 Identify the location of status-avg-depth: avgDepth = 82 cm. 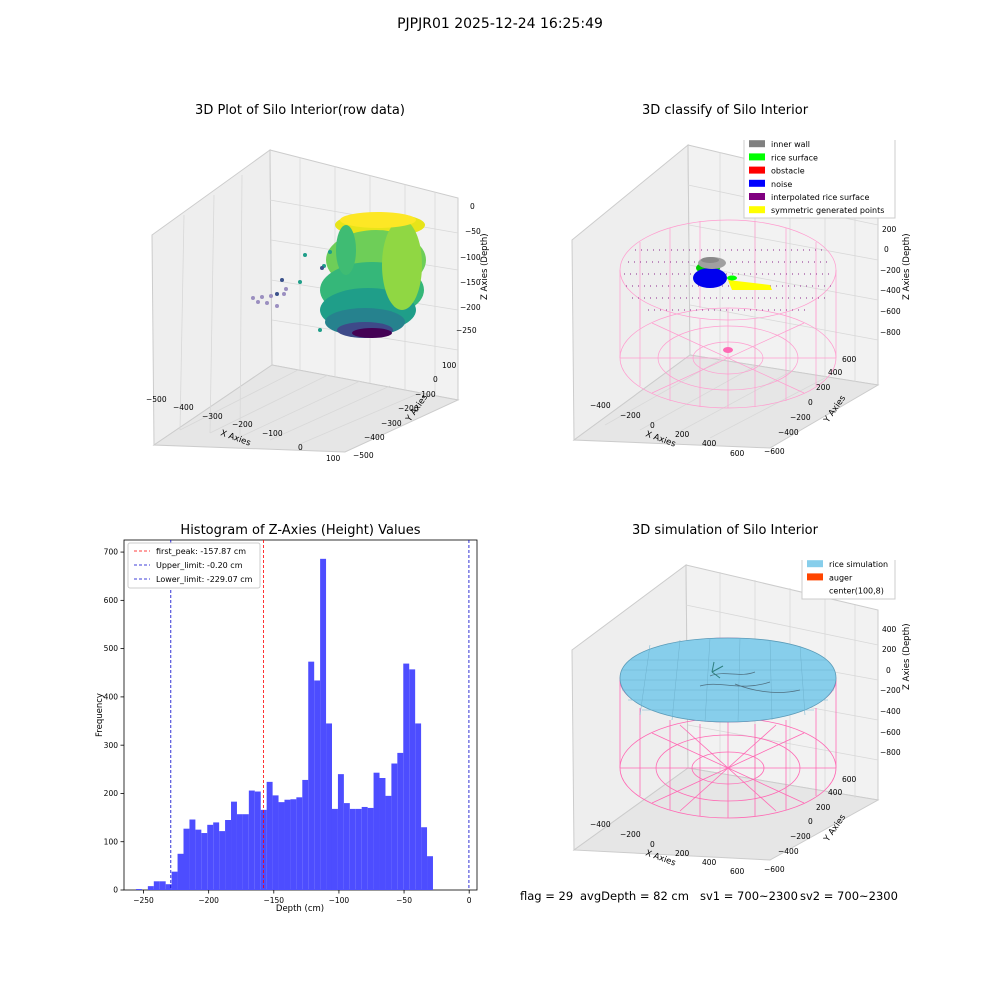
(634, 896).